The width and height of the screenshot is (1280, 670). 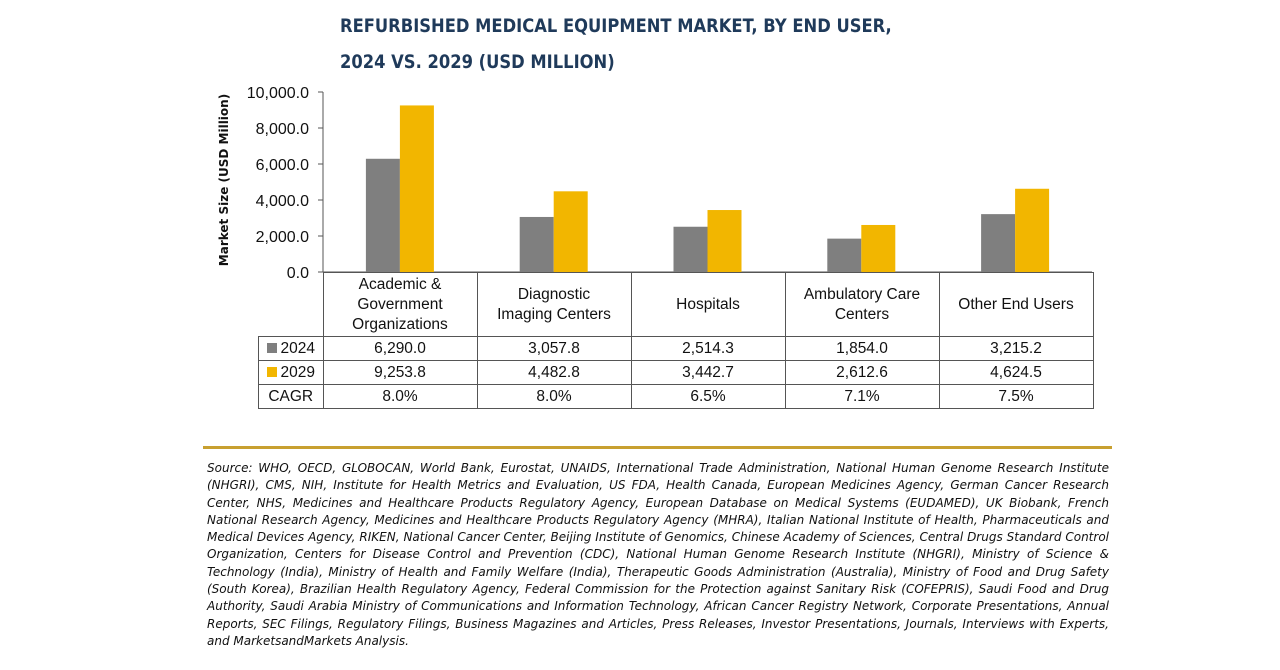 I want to click on data-label: 6,290.0, so click(x=400, y=348).